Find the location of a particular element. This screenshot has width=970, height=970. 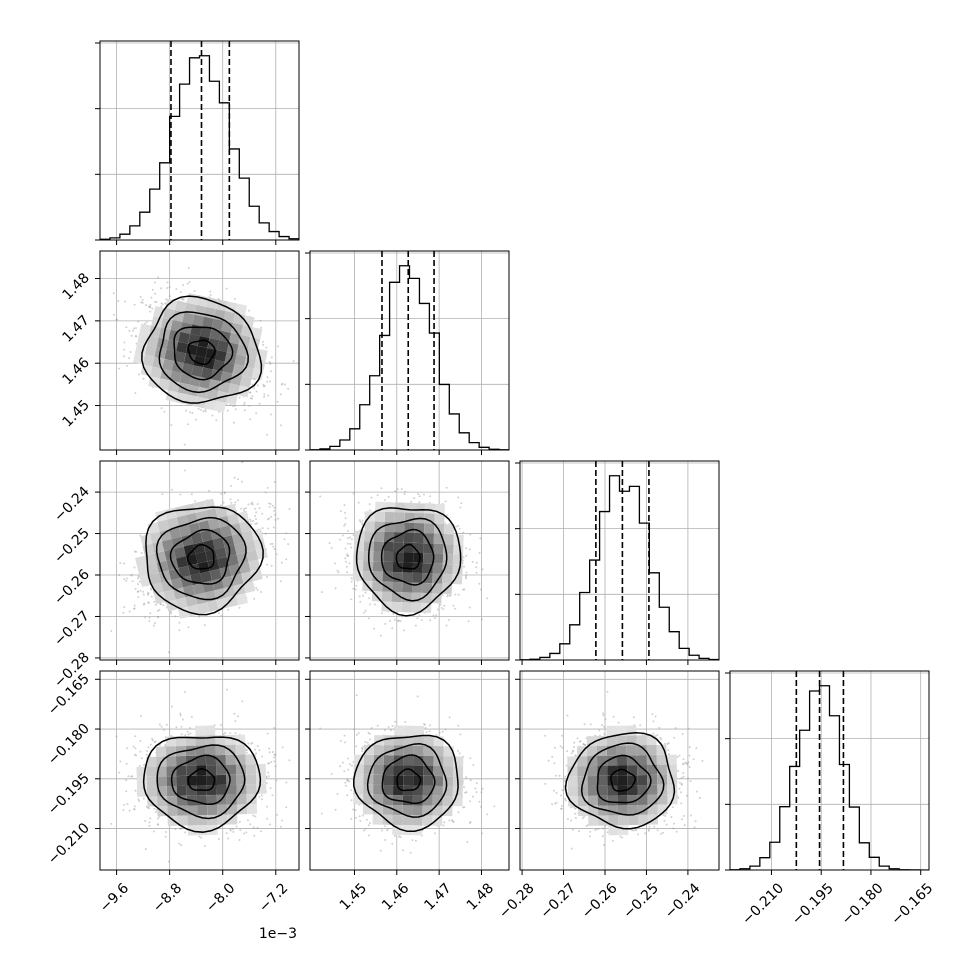

scatter-panel-2-0: −0.28−0.27−0.26−0.25−0.24 is located at coordinates (175, 575).